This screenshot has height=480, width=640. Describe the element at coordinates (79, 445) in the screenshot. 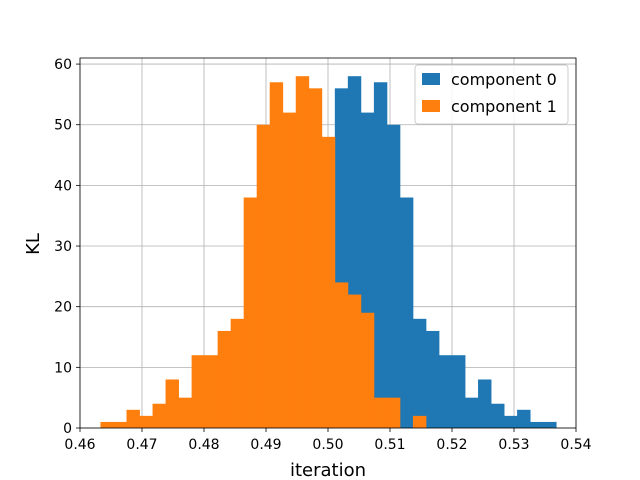

I see `x-tick-label: 0.46` at that location.